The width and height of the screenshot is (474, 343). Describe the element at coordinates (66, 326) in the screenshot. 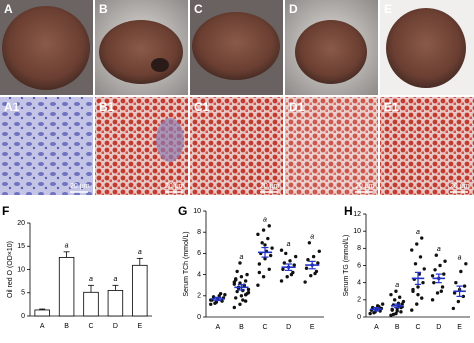

I see `x-tick-label: B` at that location.